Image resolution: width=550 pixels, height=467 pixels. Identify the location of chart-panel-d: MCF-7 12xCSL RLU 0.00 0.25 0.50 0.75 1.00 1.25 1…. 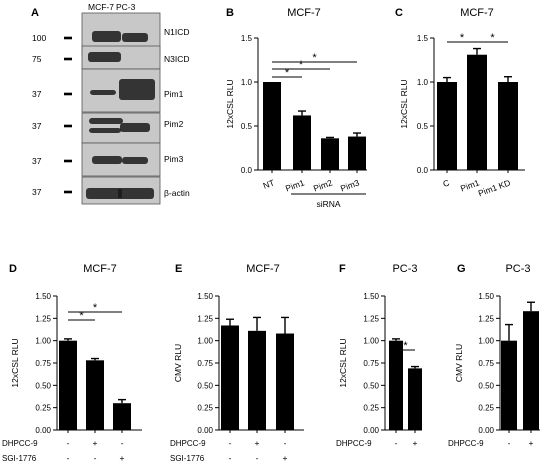
(72, 363).